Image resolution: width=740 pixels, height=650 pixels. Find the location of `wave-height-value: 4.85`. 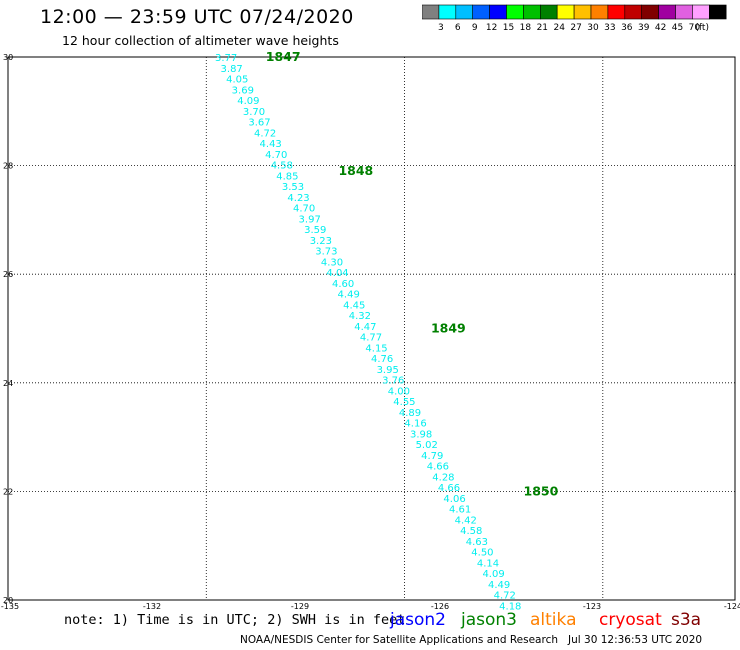

wave-height-value: 4.85 is located at coordinates (287, 176).